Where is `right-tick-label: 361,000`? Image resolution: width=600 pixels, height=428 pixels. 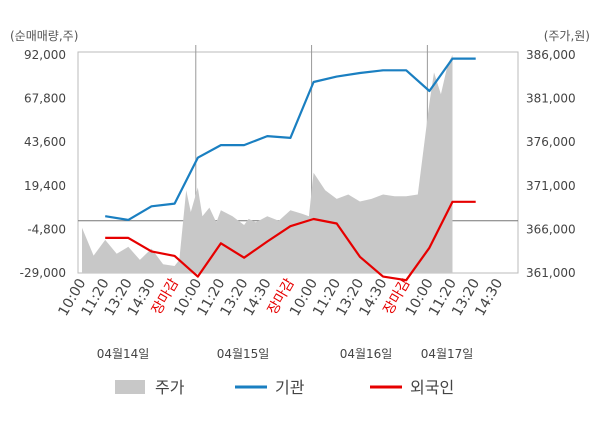 right-tick-label: 361,000 is located at coordinates (551, 273).